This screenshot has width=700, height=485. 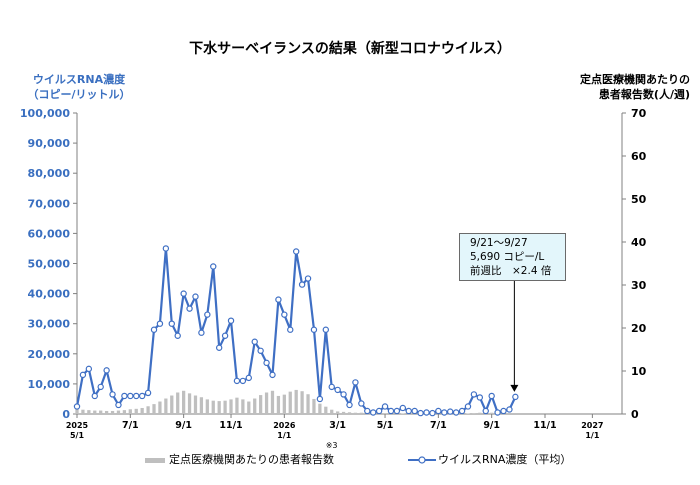 I want to click on x-tick-label: 2027, so click(x=592, y=425).